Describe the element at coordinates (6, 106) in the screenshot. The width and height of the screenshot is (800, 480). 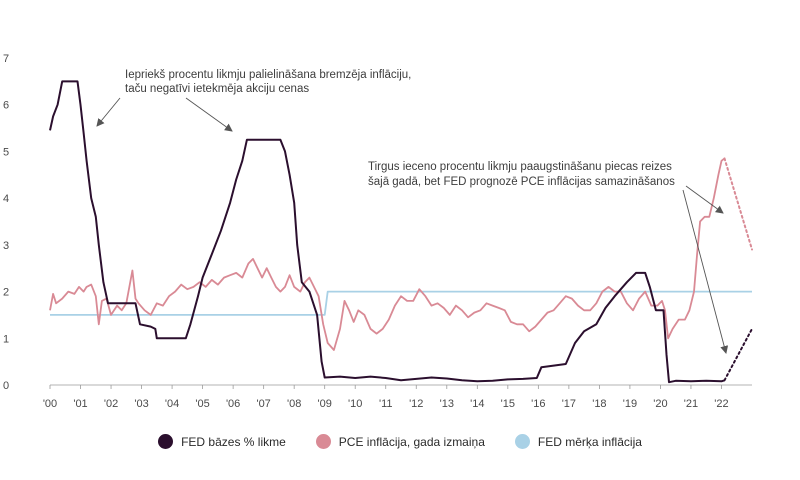
I see `y-tick-label: 6` at that location.